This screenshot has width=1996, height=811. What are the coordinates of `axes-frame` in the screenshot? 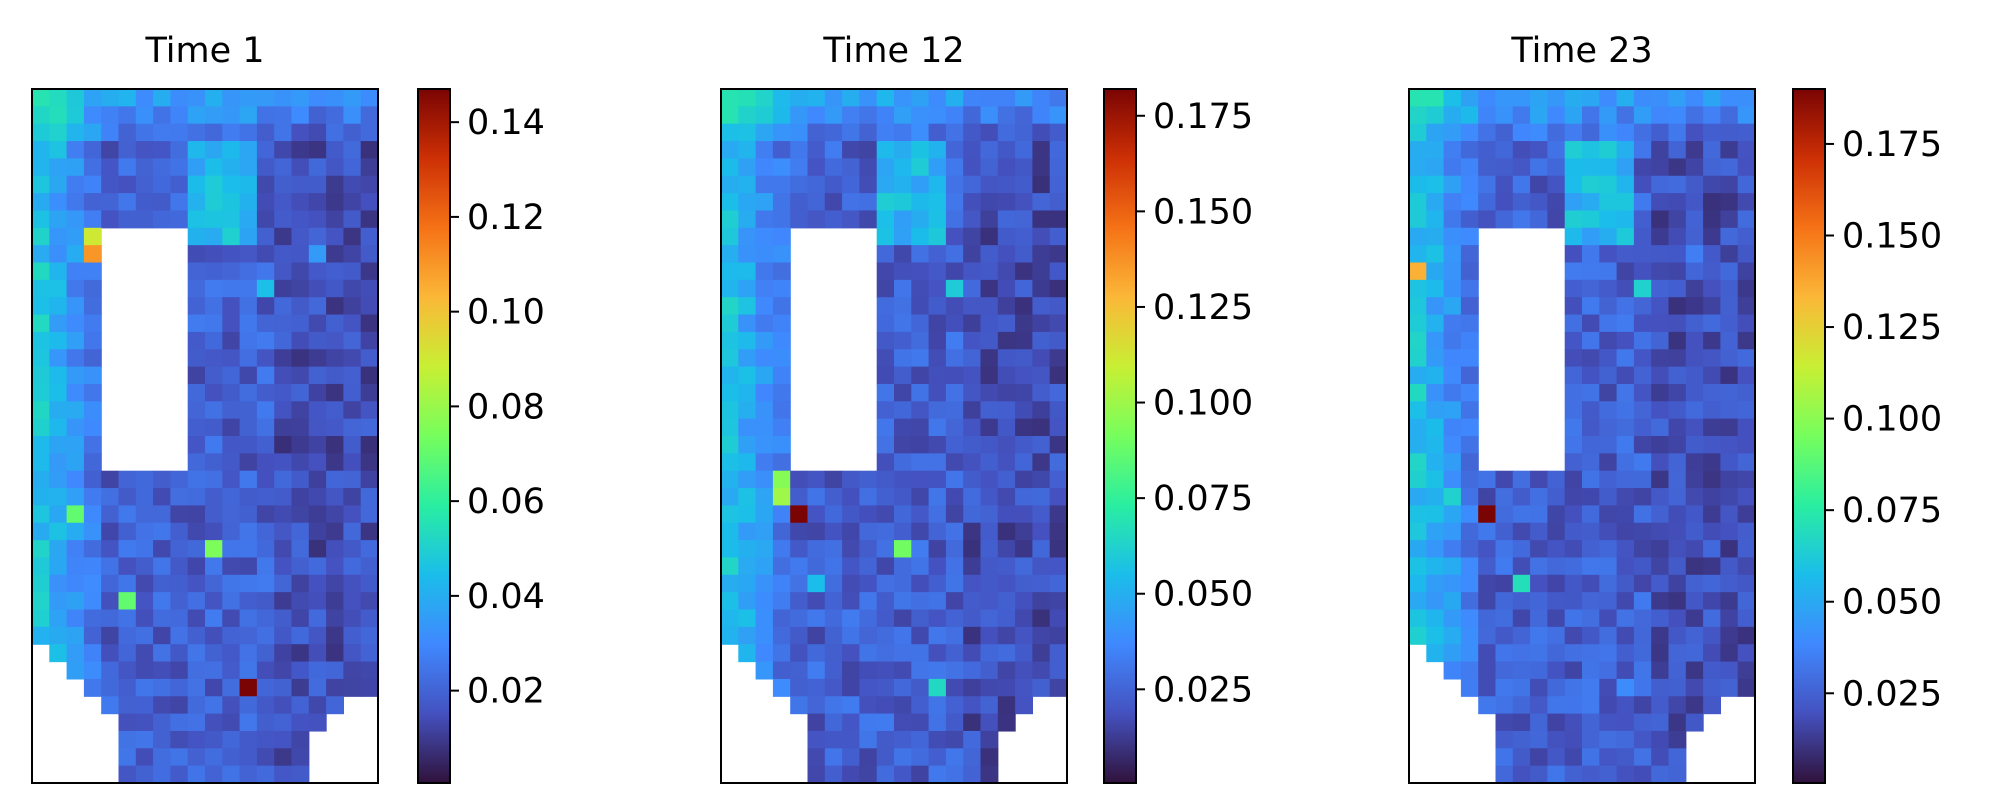 It's located at (894, 436).